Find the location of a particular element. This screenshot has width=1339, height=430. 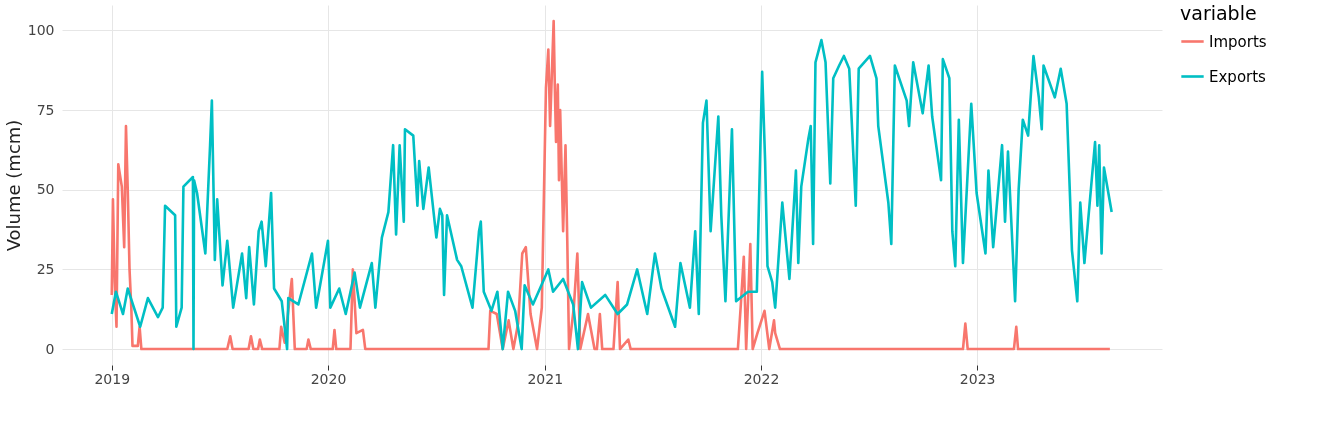

y-tick-label: 75 is located at coordinates (45, 109).